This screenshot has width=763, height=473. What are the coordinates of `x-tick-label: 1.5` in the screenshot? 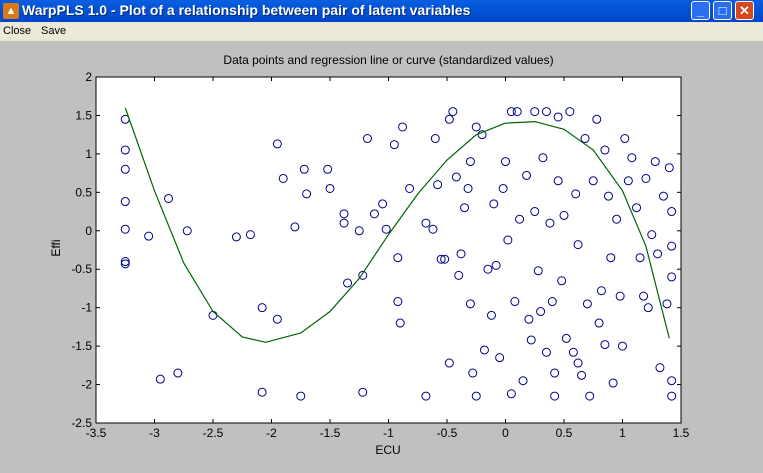 It's located at (681, 433).